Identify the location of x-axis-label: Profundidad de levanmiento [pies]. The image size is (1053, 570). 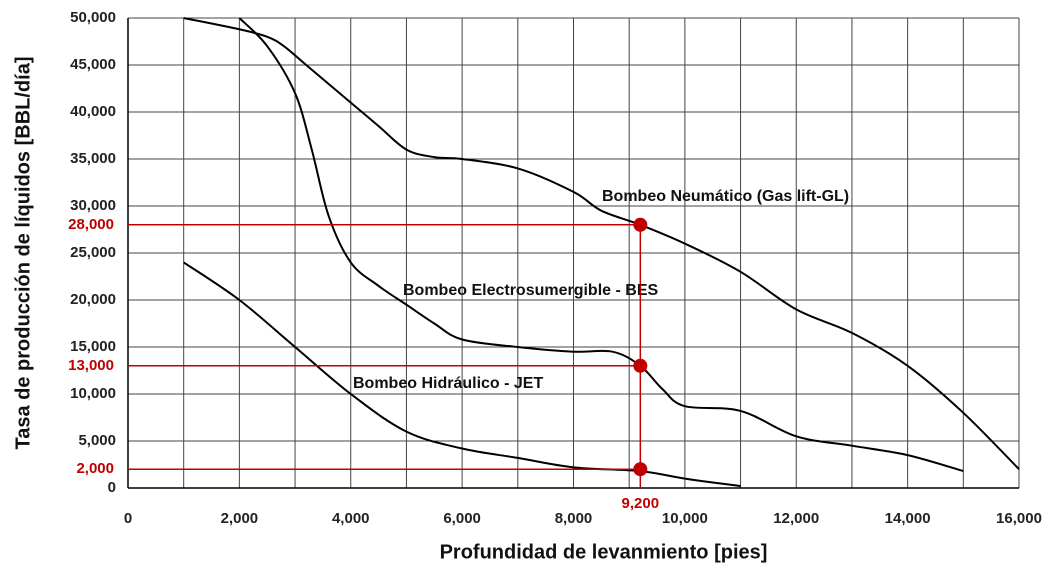
(604, 552).